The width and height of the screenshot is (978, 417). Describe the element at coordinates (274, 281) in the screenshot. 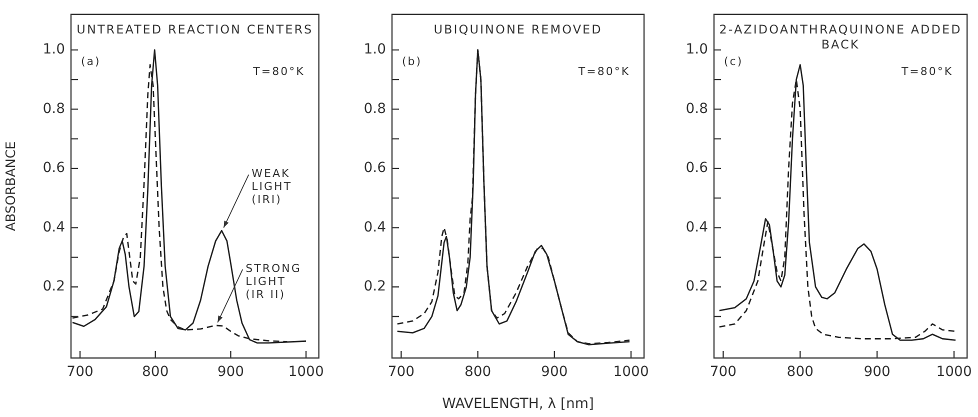

I see `annotation: STRONG LIGHT (IR II)` at that location.